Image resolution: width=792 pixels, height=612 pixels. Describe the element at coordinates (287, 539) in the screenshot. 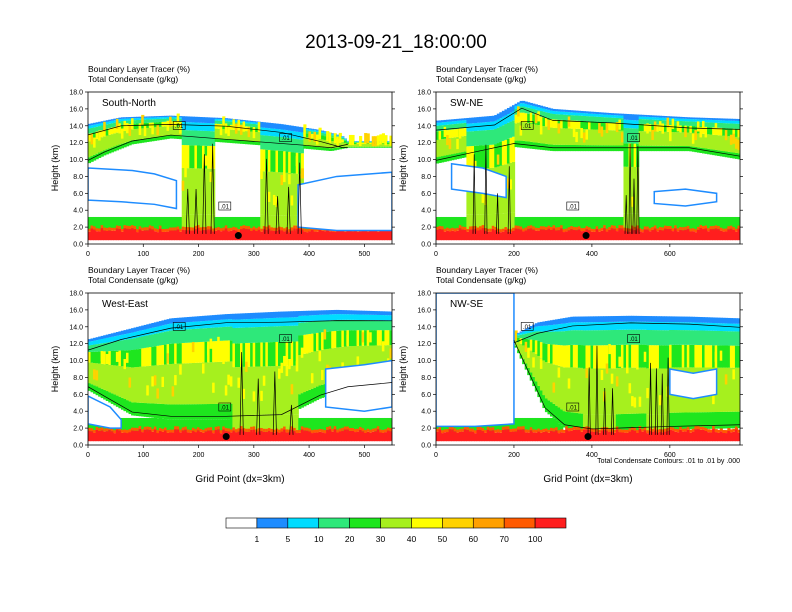

I see `colorbar-label: 5` at that location.